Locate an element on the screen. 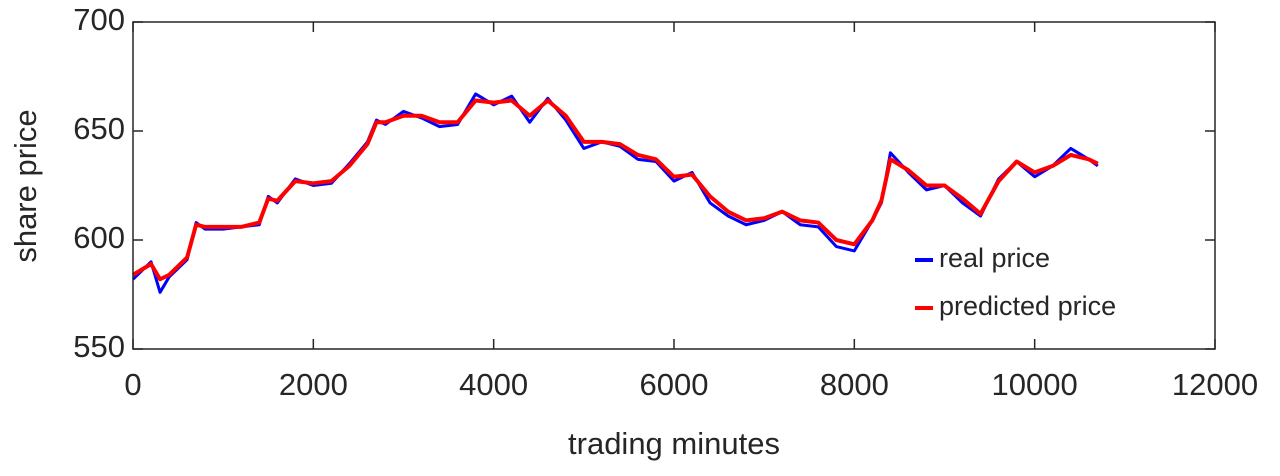 Image resolution: width=1280 pixels, height=476 pixels. legend-label: predicted price is located at coordinates (1027, 306).